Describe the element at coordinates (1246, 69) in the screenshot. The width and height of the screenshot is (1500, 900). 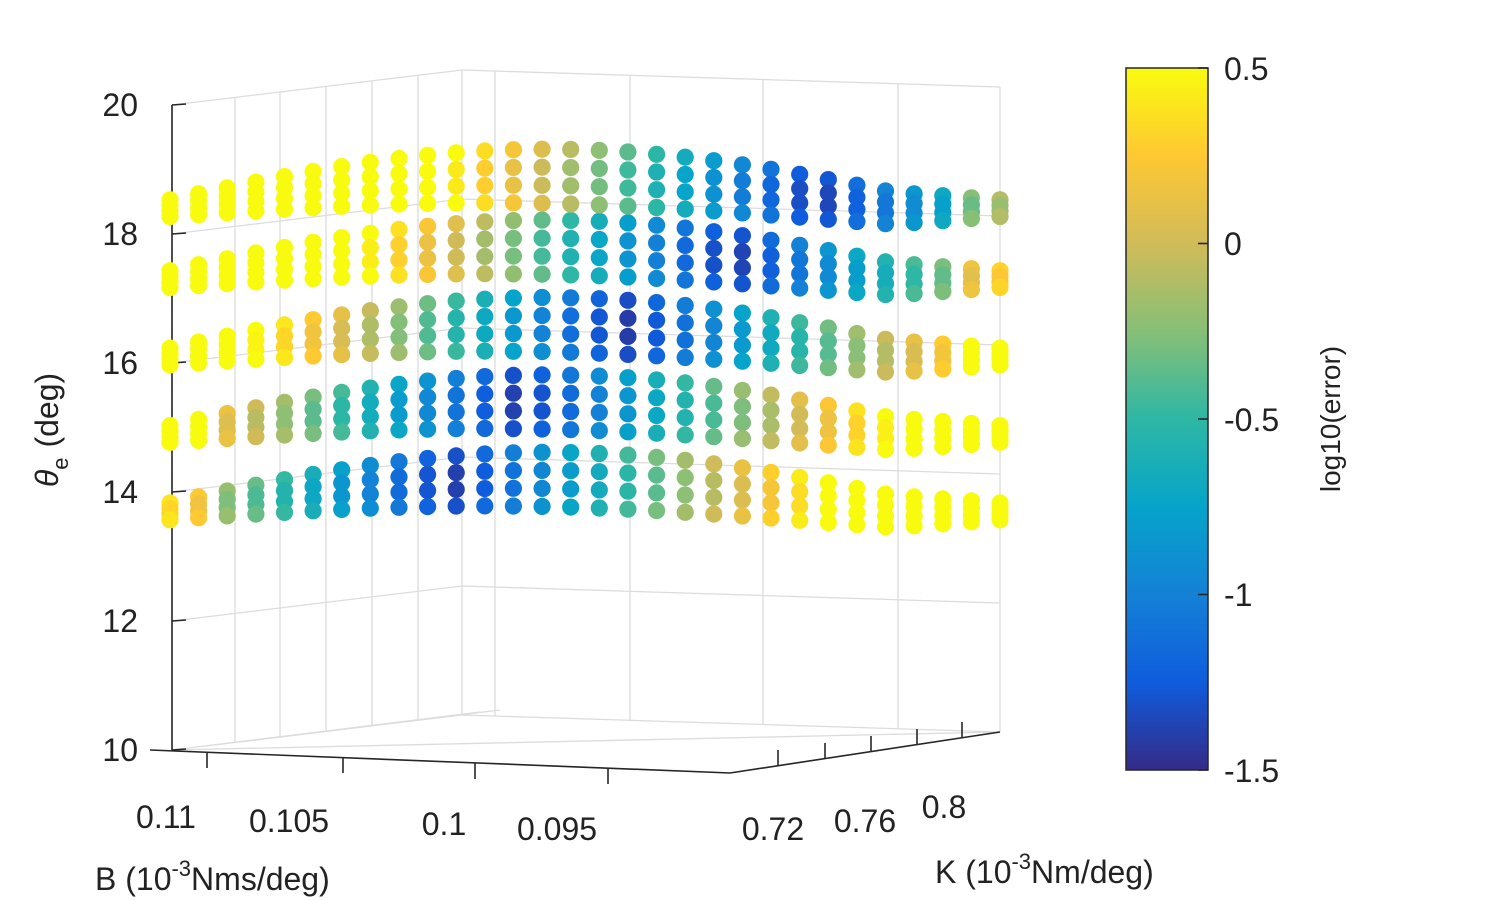
I see `colorbar-tick-label: 0.5` at that location.